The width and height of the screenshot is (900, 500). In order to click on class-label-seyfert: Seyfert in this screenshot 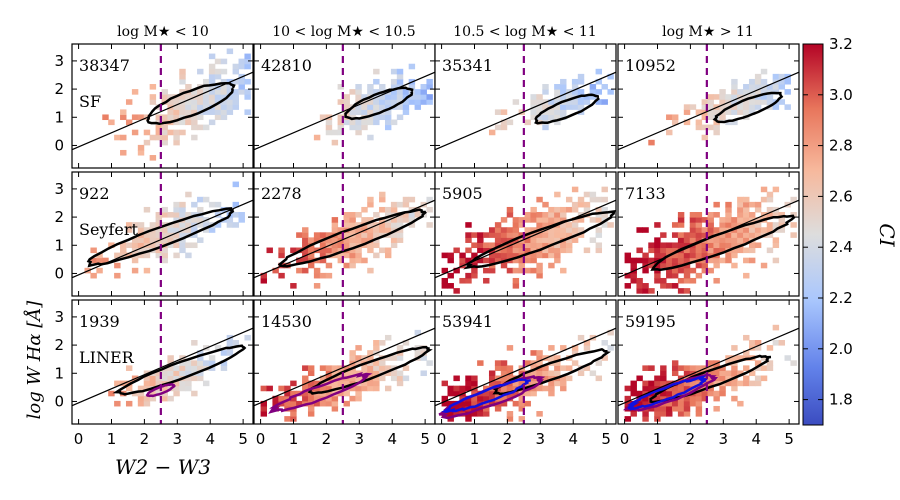, I will do `click(109, 229)`.